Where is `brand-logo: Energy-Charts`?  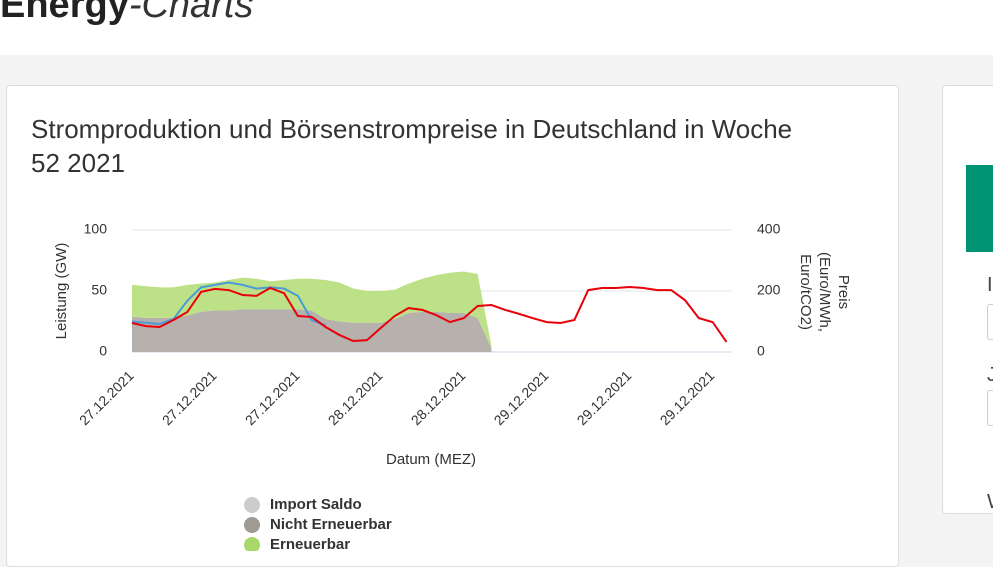 brand-logo: Energy-Charts is located at coordinates (126, 13).